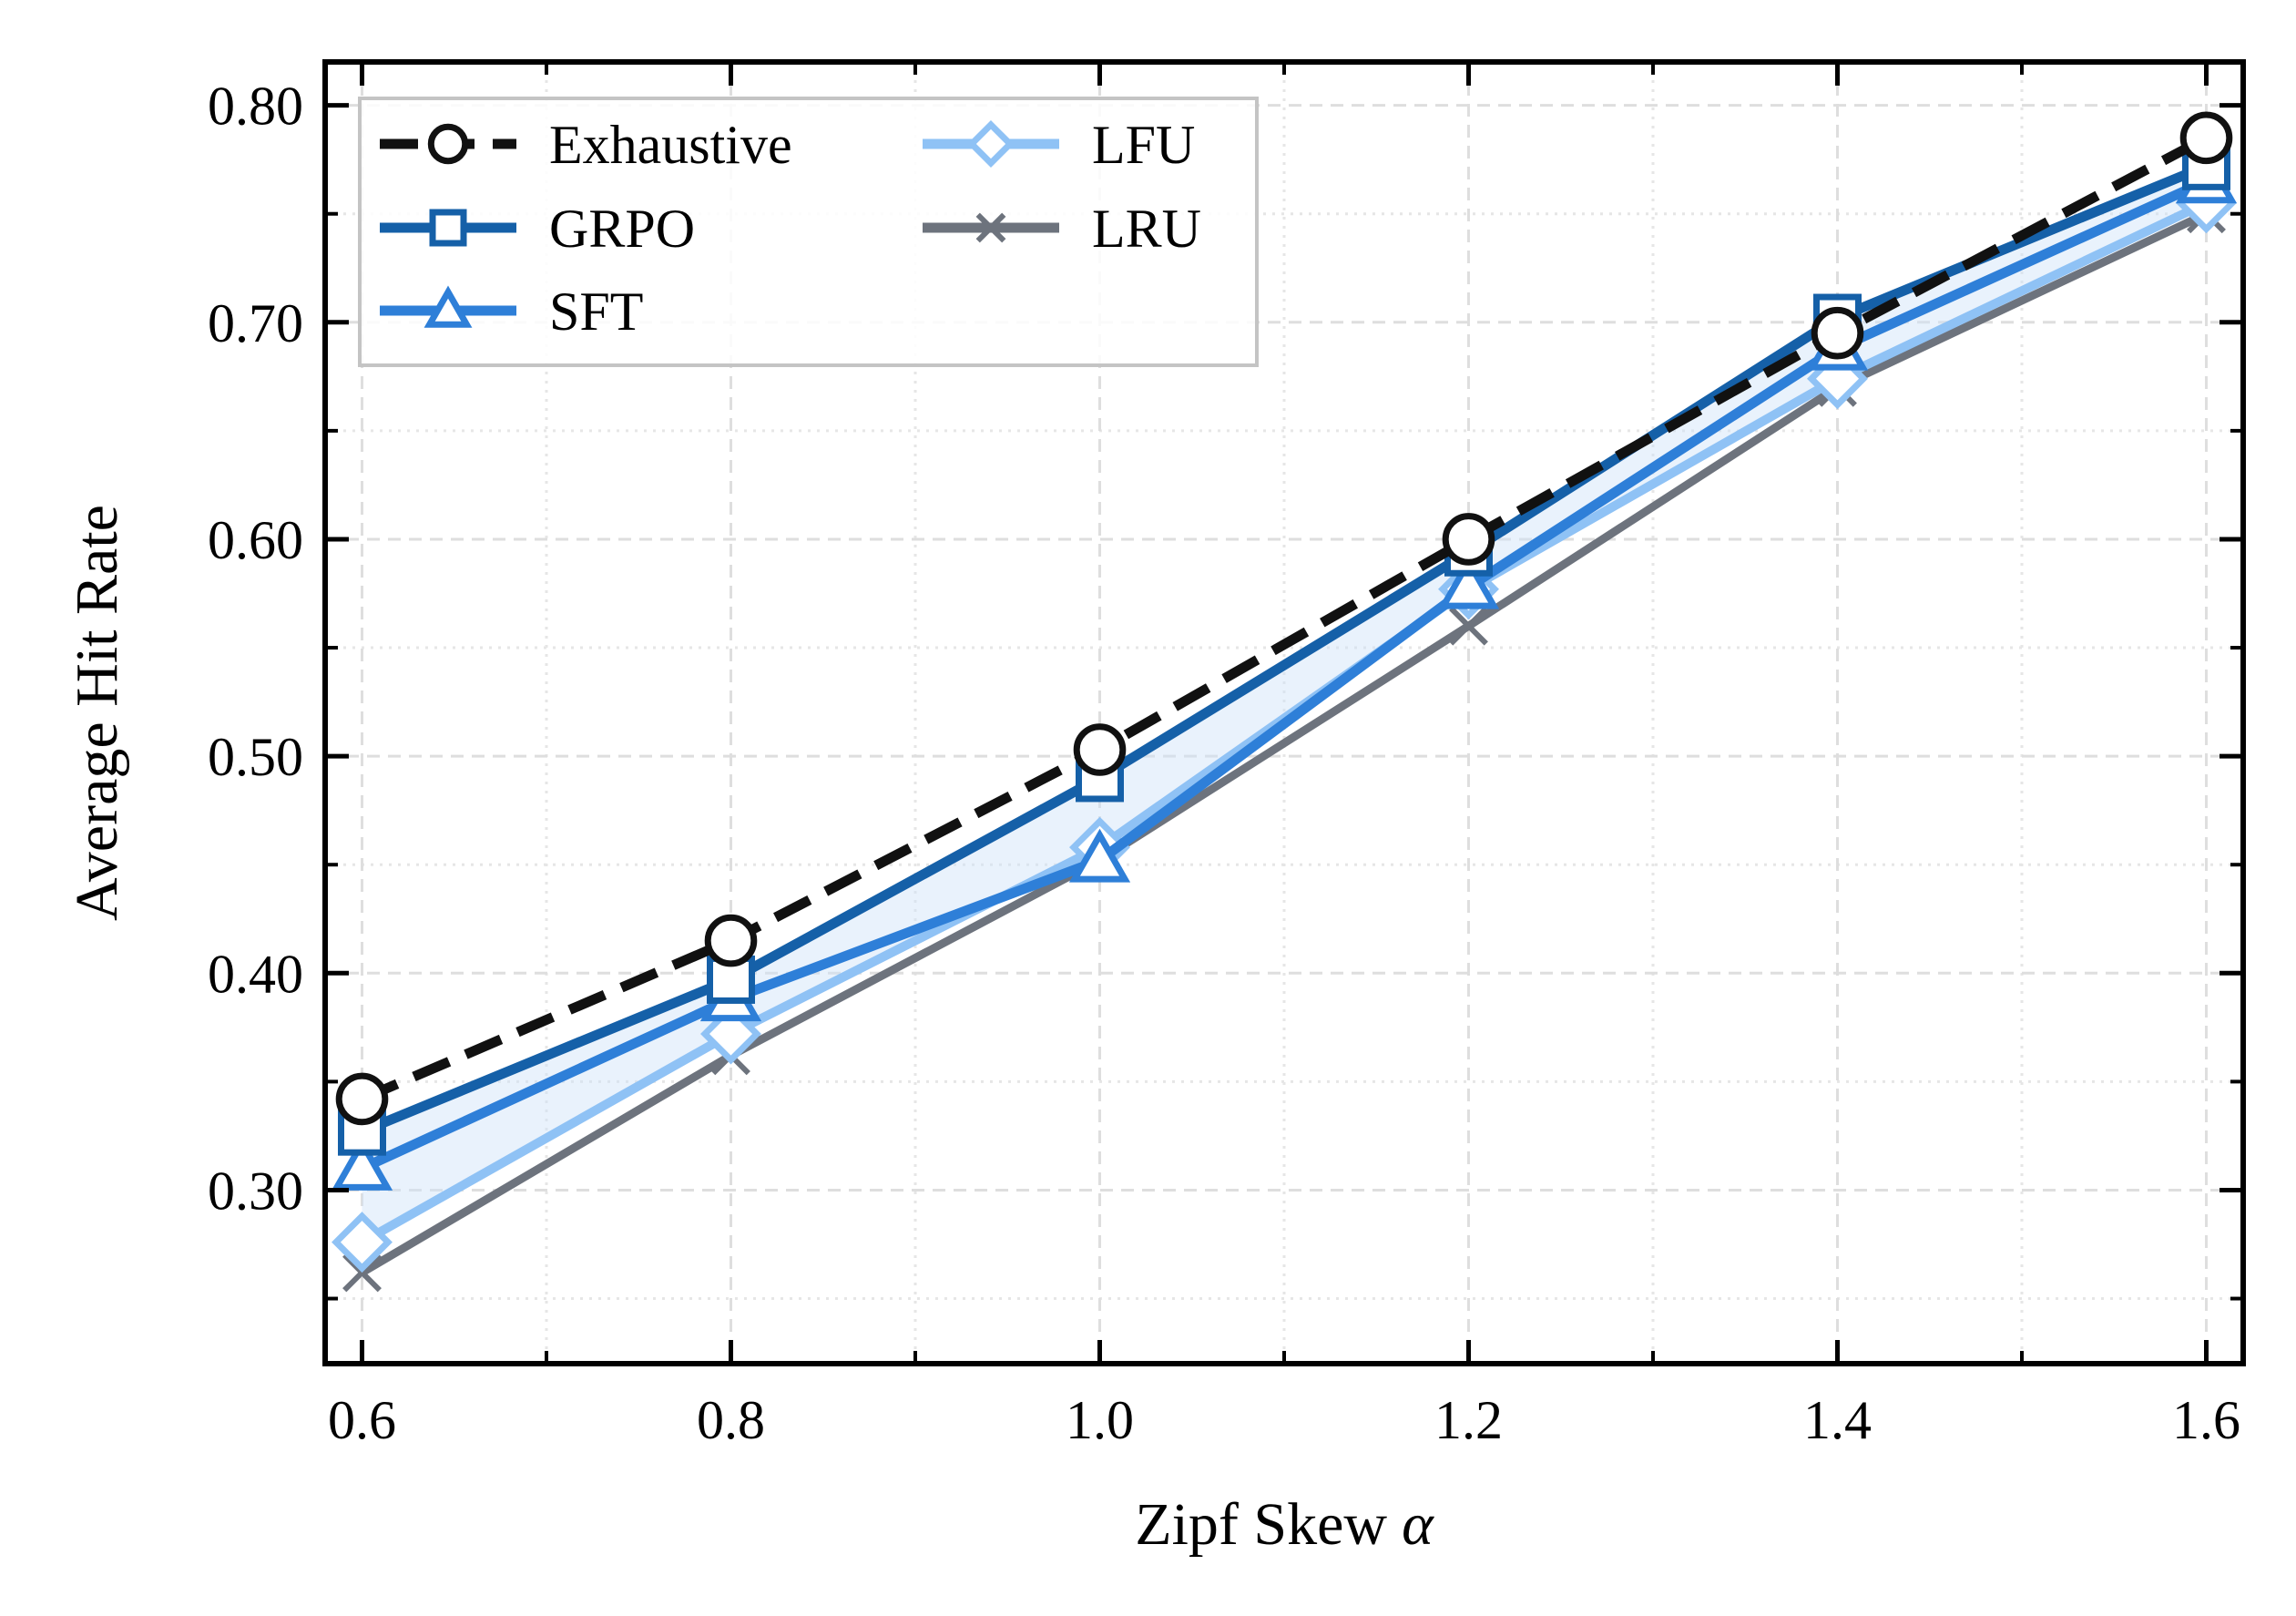  What do you see at coordinates (990, 227) in the screenshot?
I see `legend-marker-lru` at bounding box center [990, 227].